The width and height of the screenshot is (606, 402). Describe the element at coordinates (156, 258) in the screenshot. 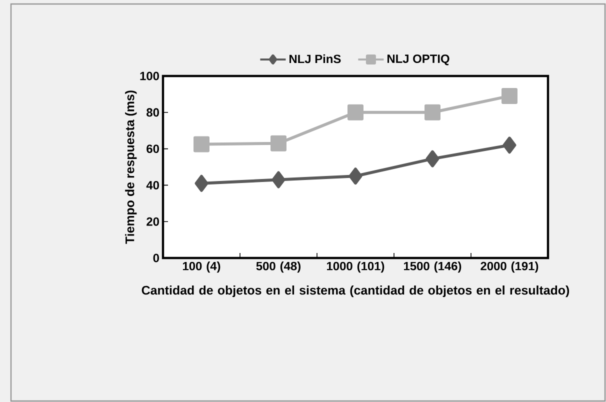

I see `y-tick-label: 0` at that location.